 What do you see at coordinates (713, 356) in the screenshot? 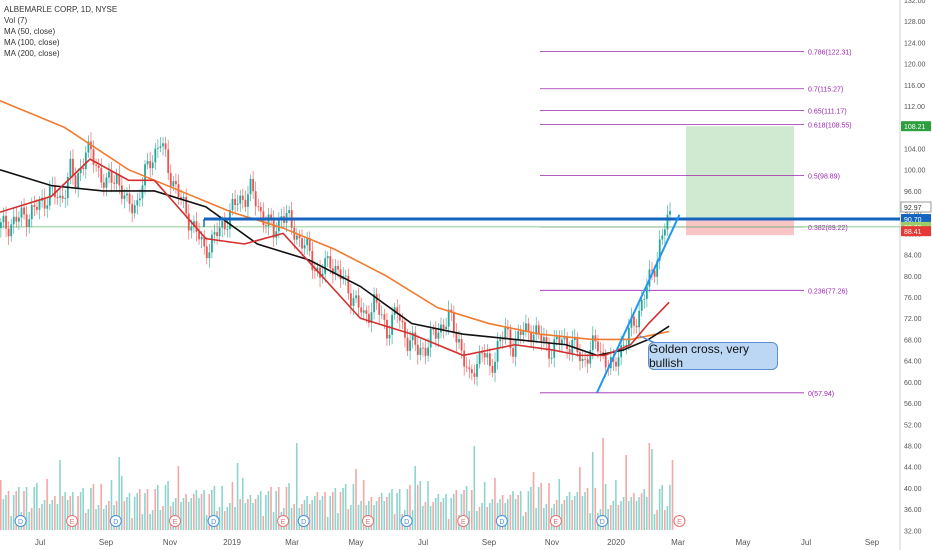
I see `golden-cross-callout: Golden cross, very bullish` at bounding box center [713, 356].